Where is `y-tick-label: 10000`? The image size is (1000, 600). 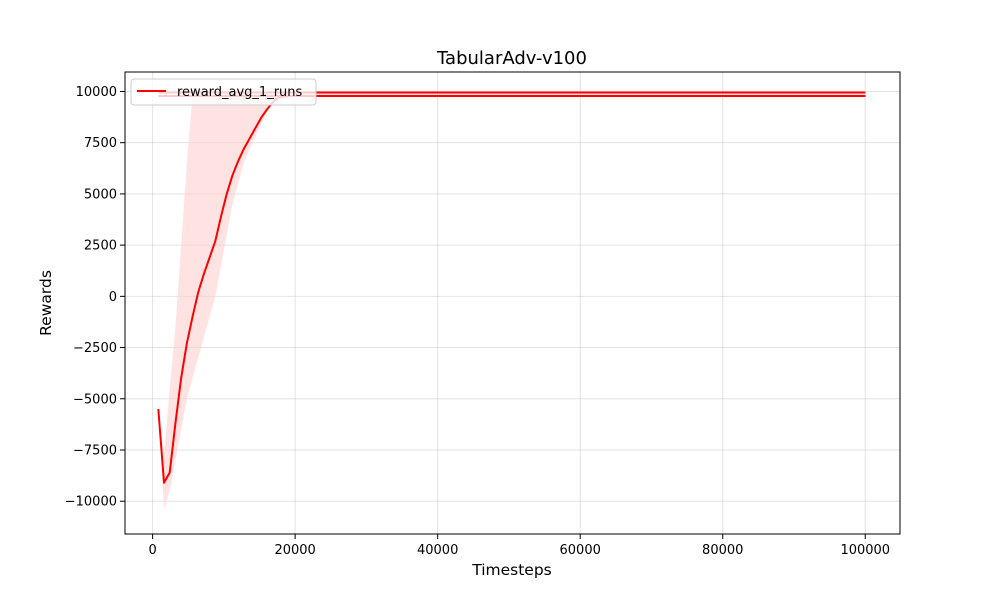 y-tick-label: 10000 is located at coordinates (96, 92).